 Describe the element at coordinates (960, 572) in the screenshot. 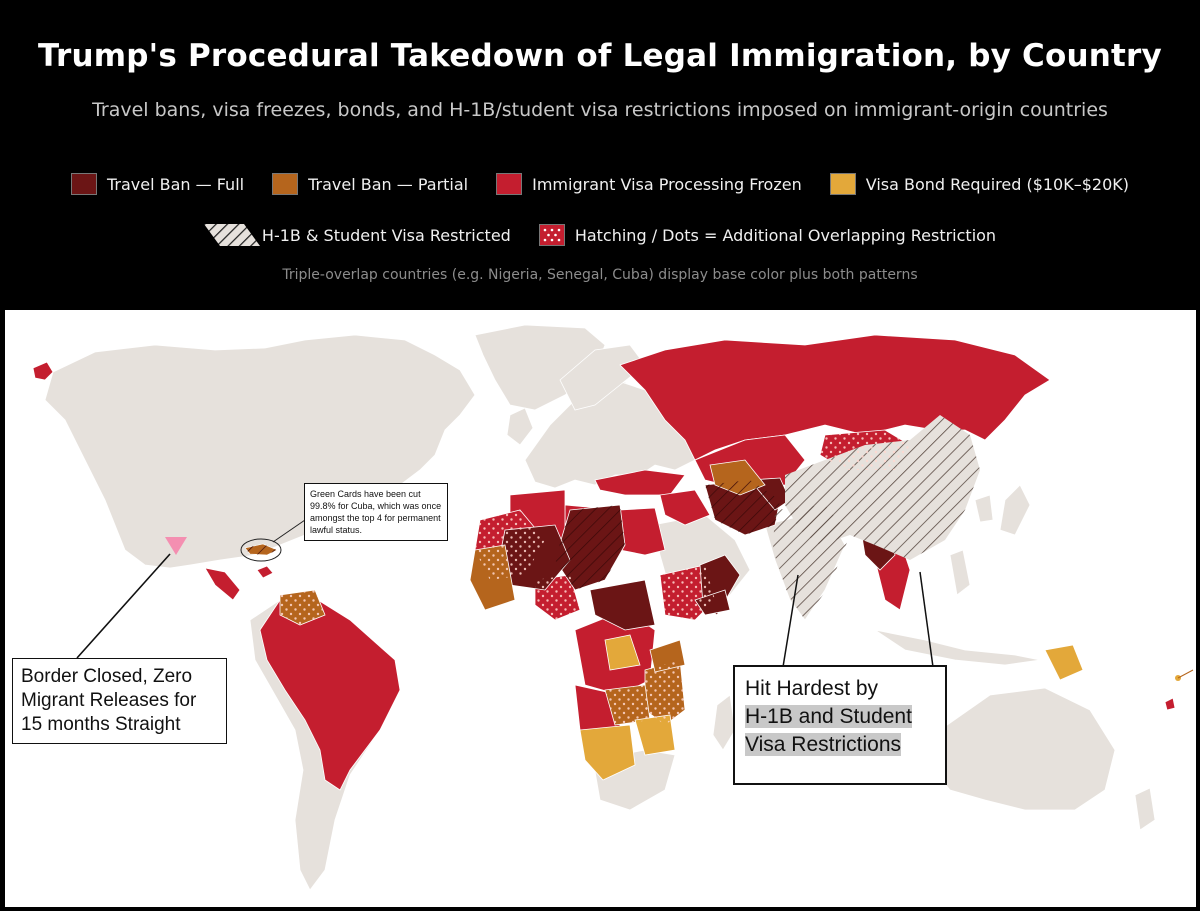

I see `philippines` at that location.